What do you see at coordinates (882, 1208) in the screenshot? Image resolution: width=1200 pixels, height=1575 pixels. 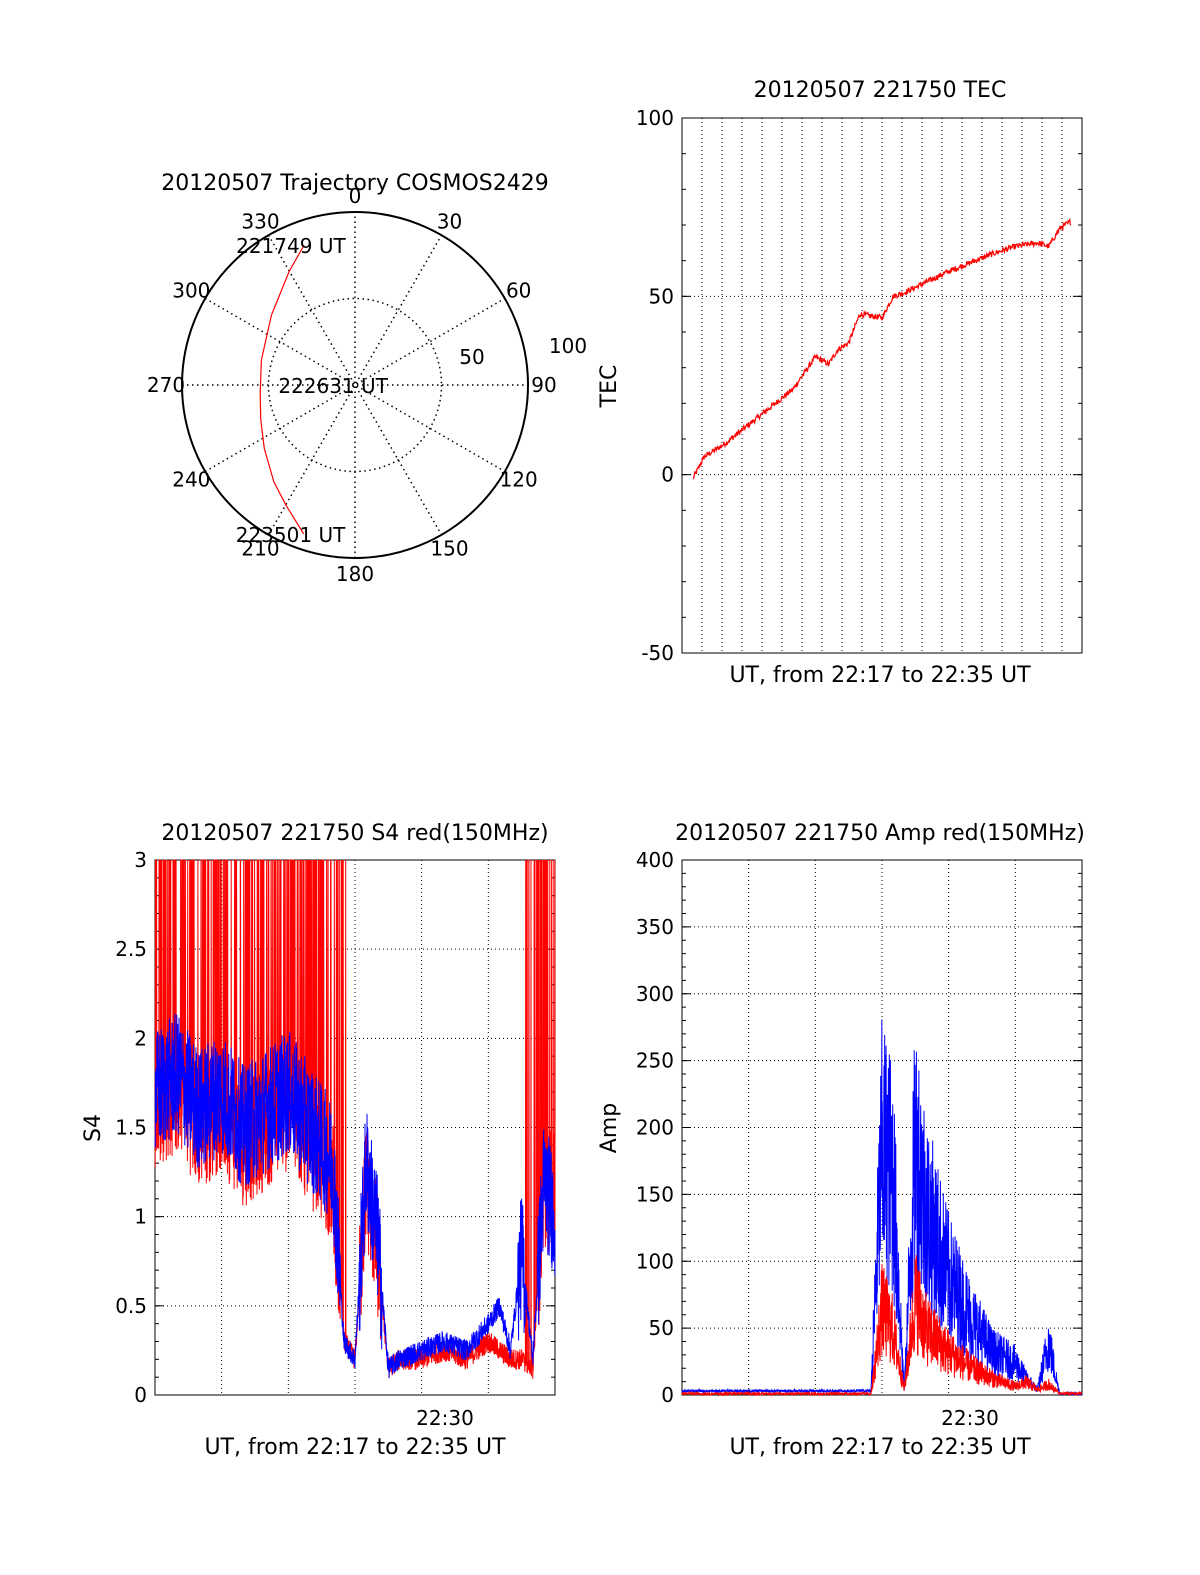 I see `amp-blue-series-line` at bounding box center [882, 1208].